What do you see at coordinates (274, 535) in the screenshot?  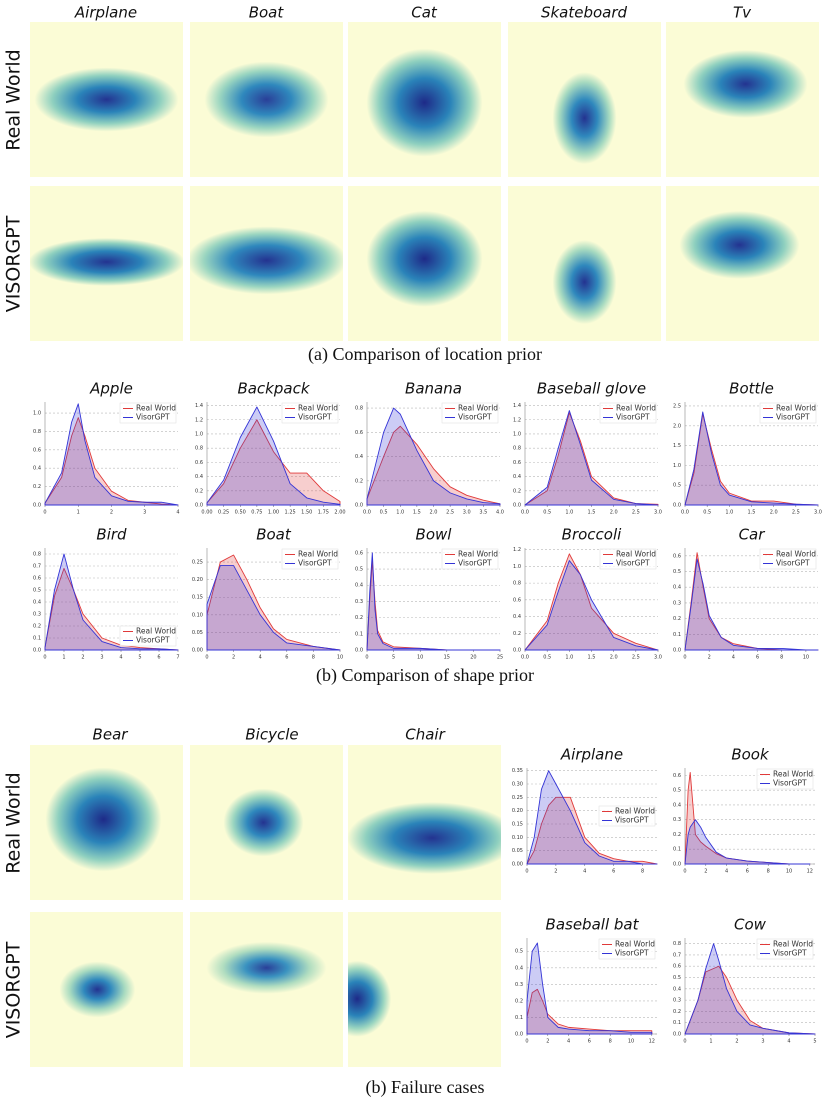 I see `chart-title: Boat` at bounding box center [274, 535].